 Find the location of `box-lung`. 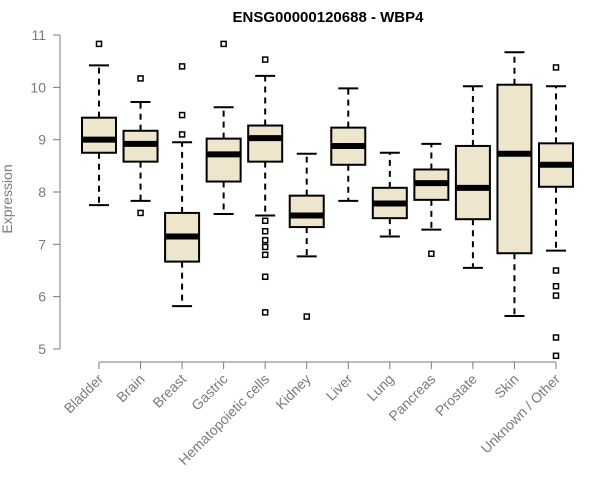

box-lung is located at coordinates (389, 194).